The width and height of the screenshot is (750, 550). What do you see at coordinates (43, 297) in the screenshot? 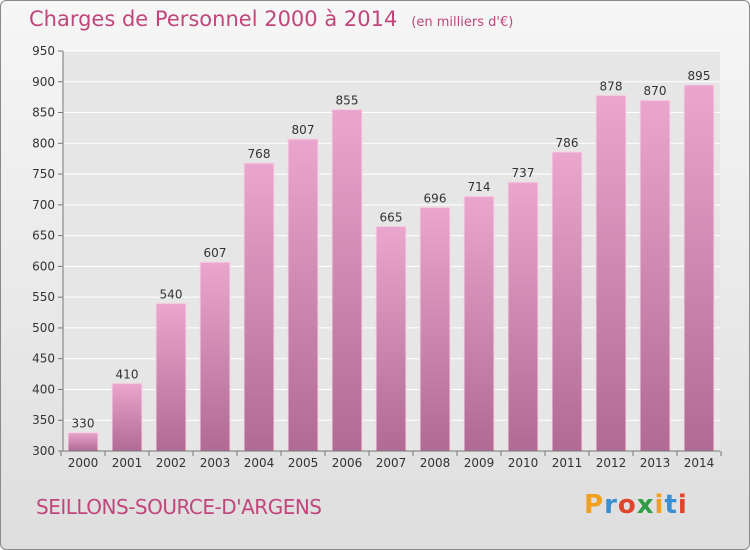
I see `y-tick-label: 550` at bounding box center [43, 297].